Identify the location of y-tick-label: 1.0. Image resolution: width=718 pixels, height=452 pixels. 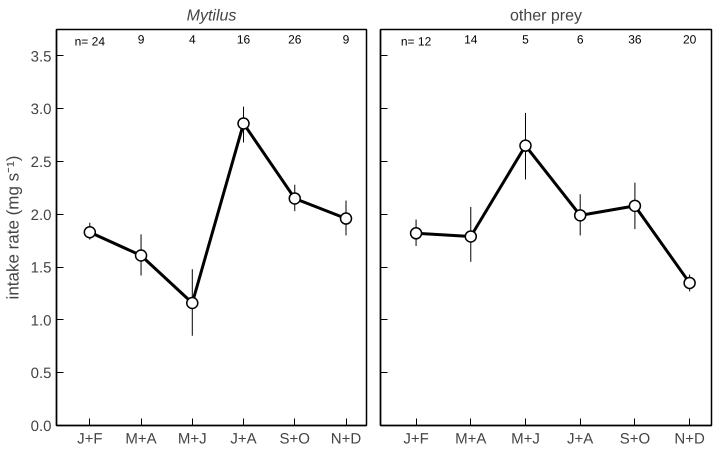
(41, 321).